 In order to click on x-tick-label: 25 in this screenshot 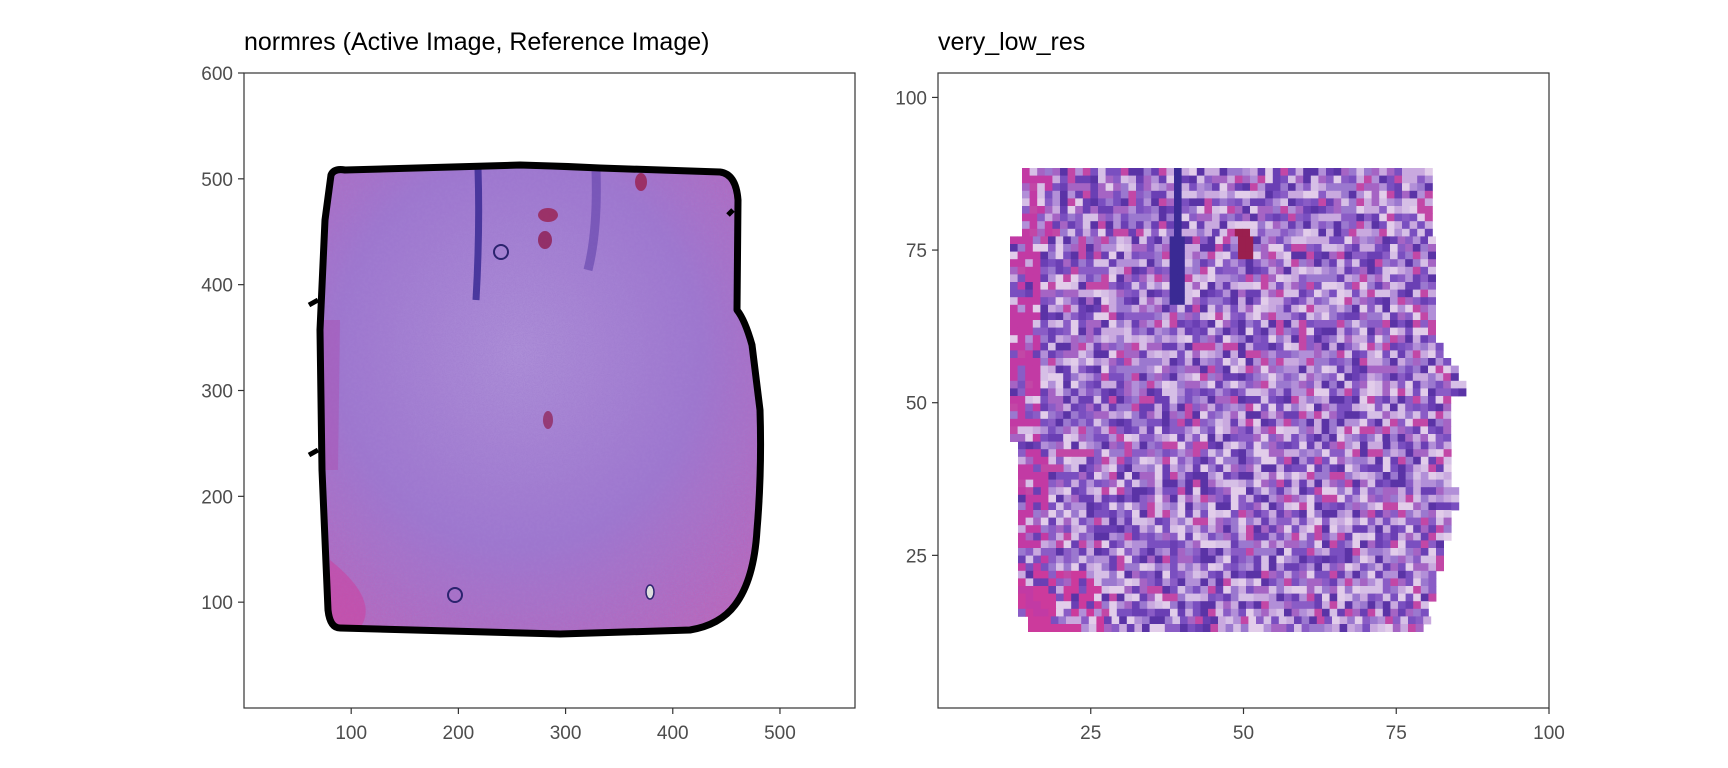, I will do `click(1090, 733)`.